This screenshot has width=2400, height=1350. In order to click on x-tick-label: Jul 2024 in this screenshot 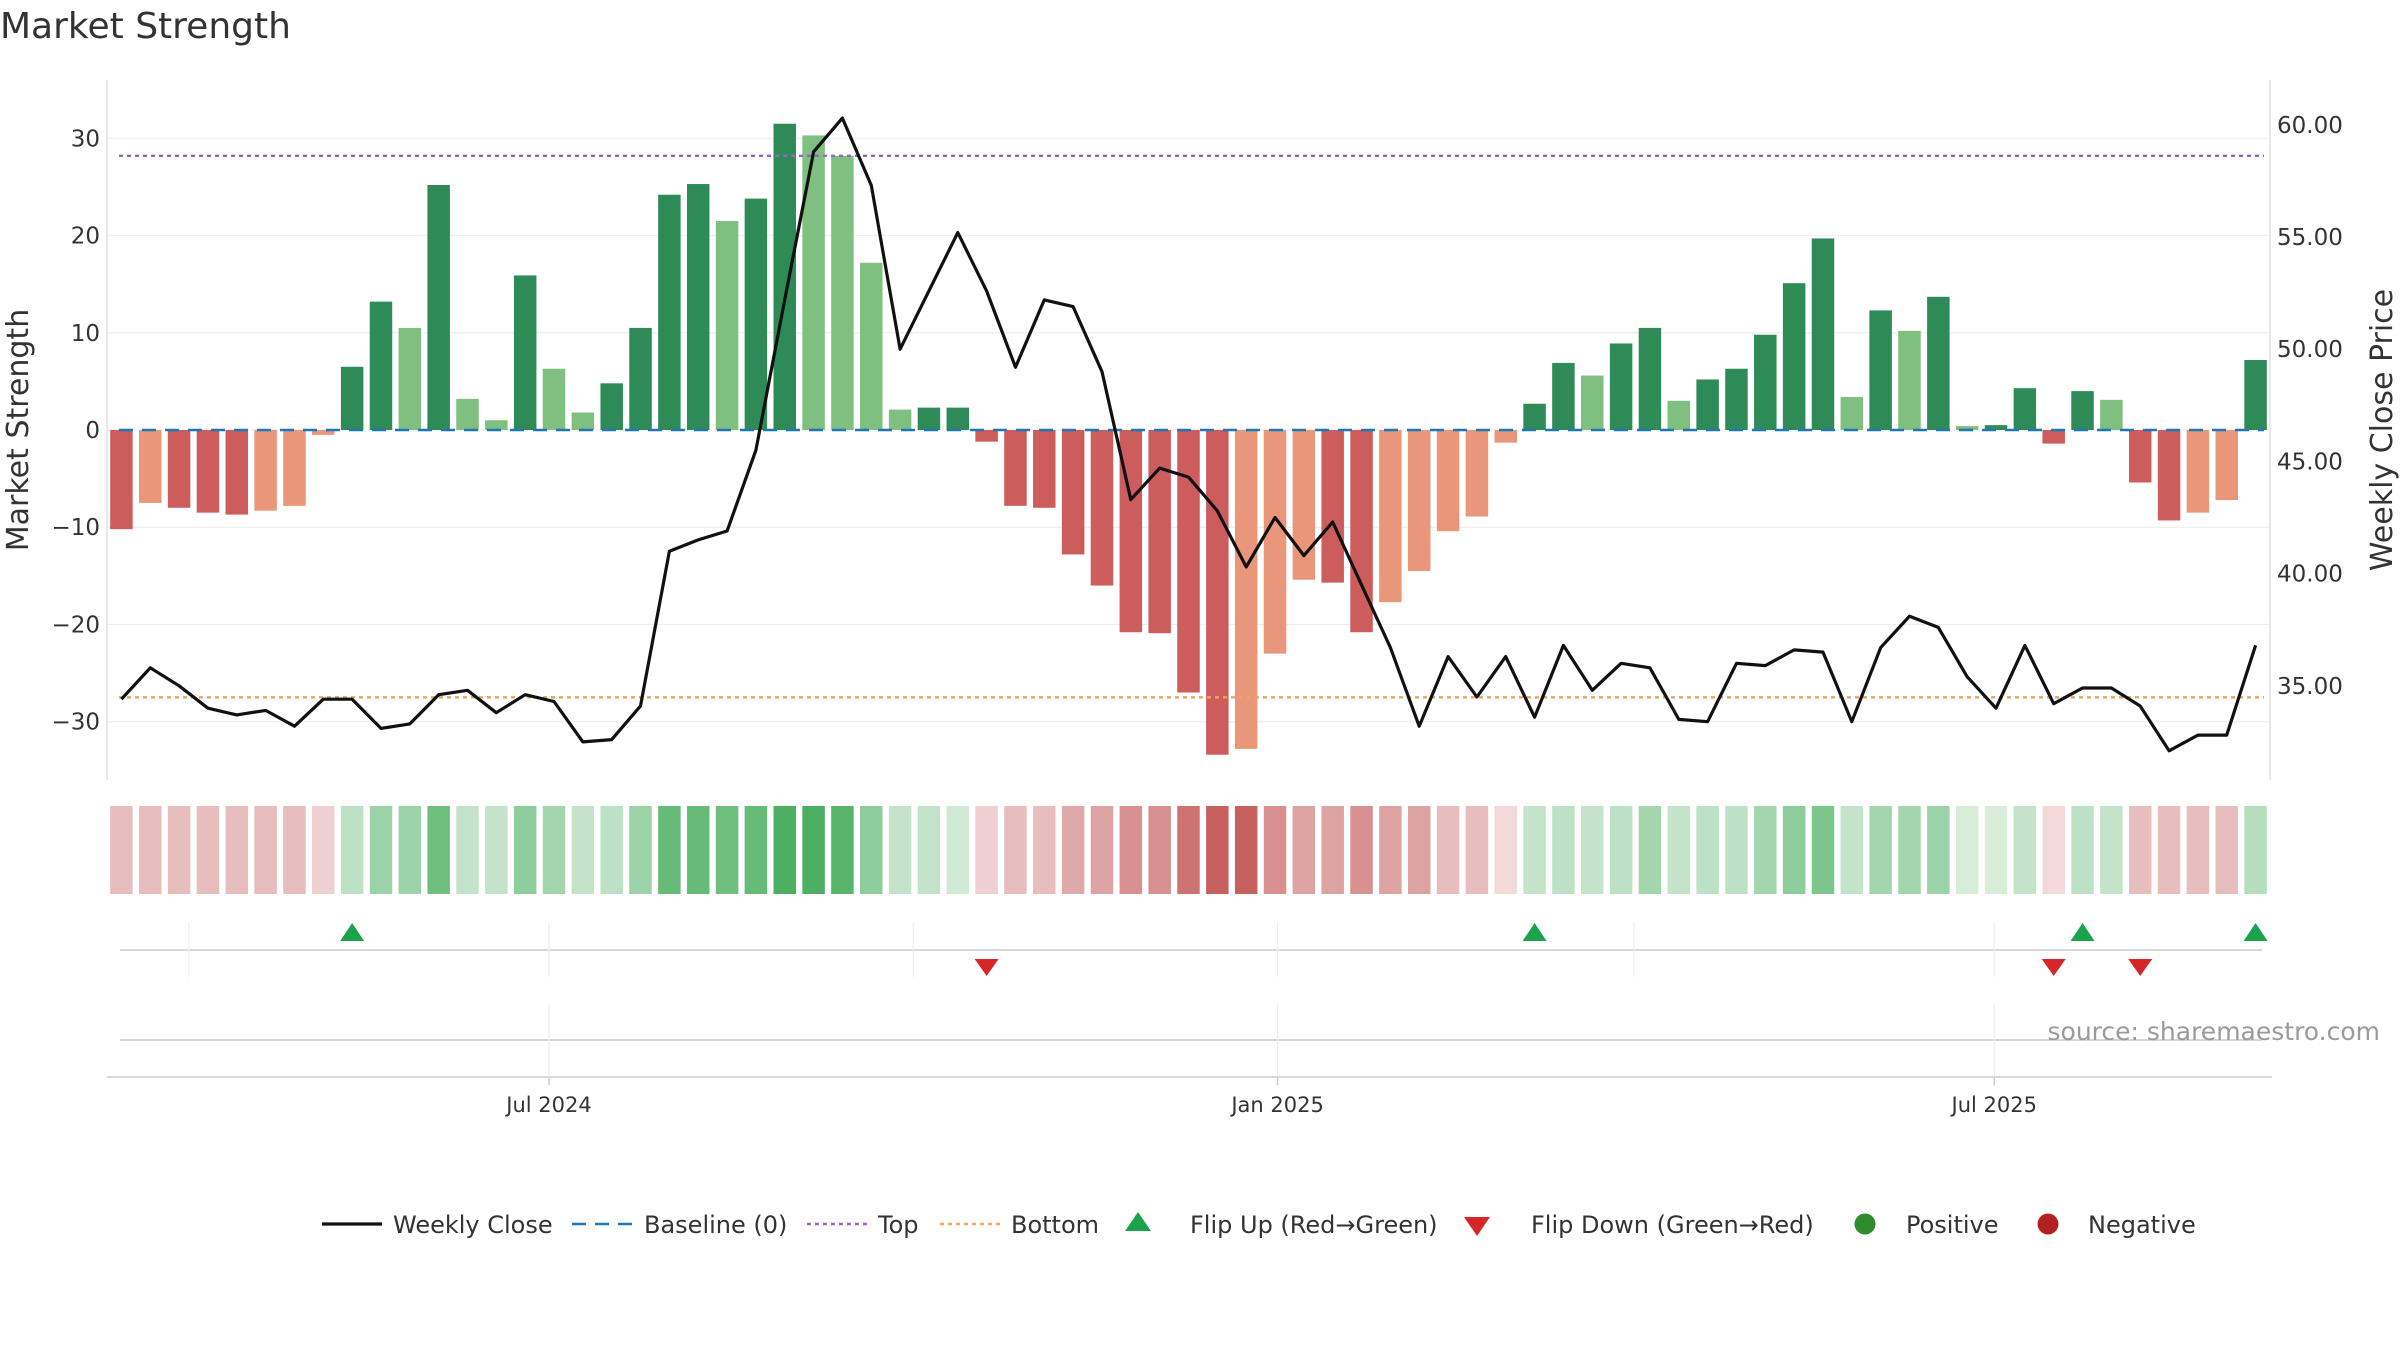, I will do `click(547, 1105)`.